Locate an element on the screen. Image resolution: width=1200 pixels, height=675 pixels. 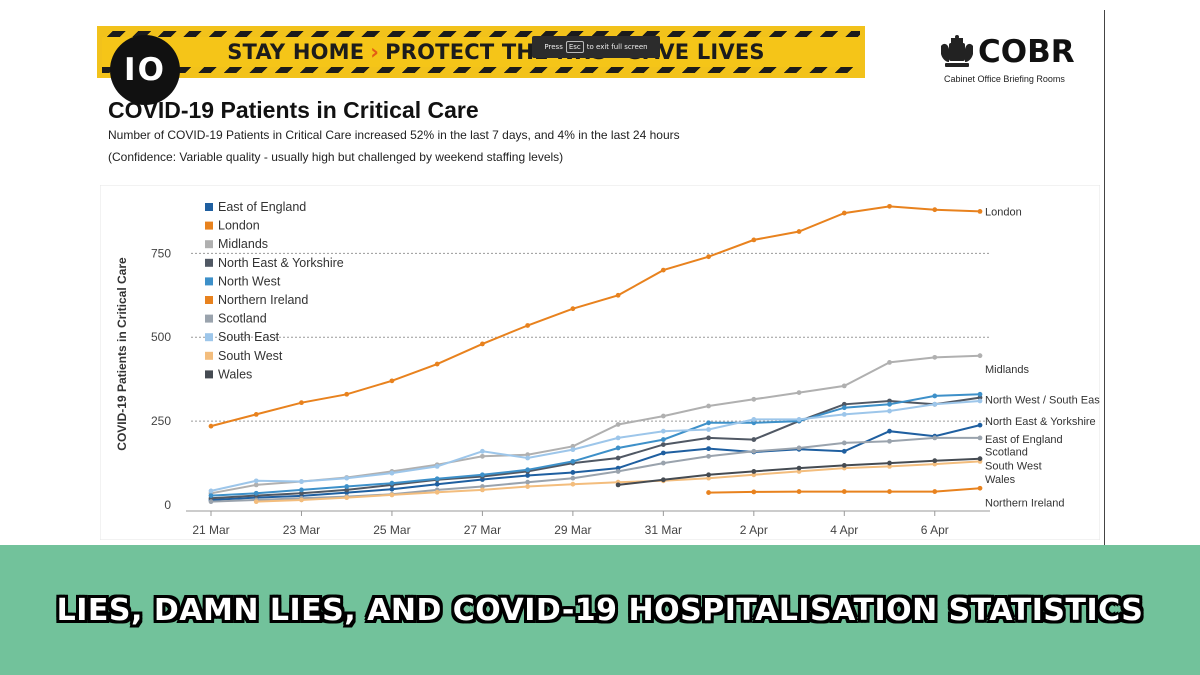
x-tick-label: 31 Mar is located at coordinates (663, 530).